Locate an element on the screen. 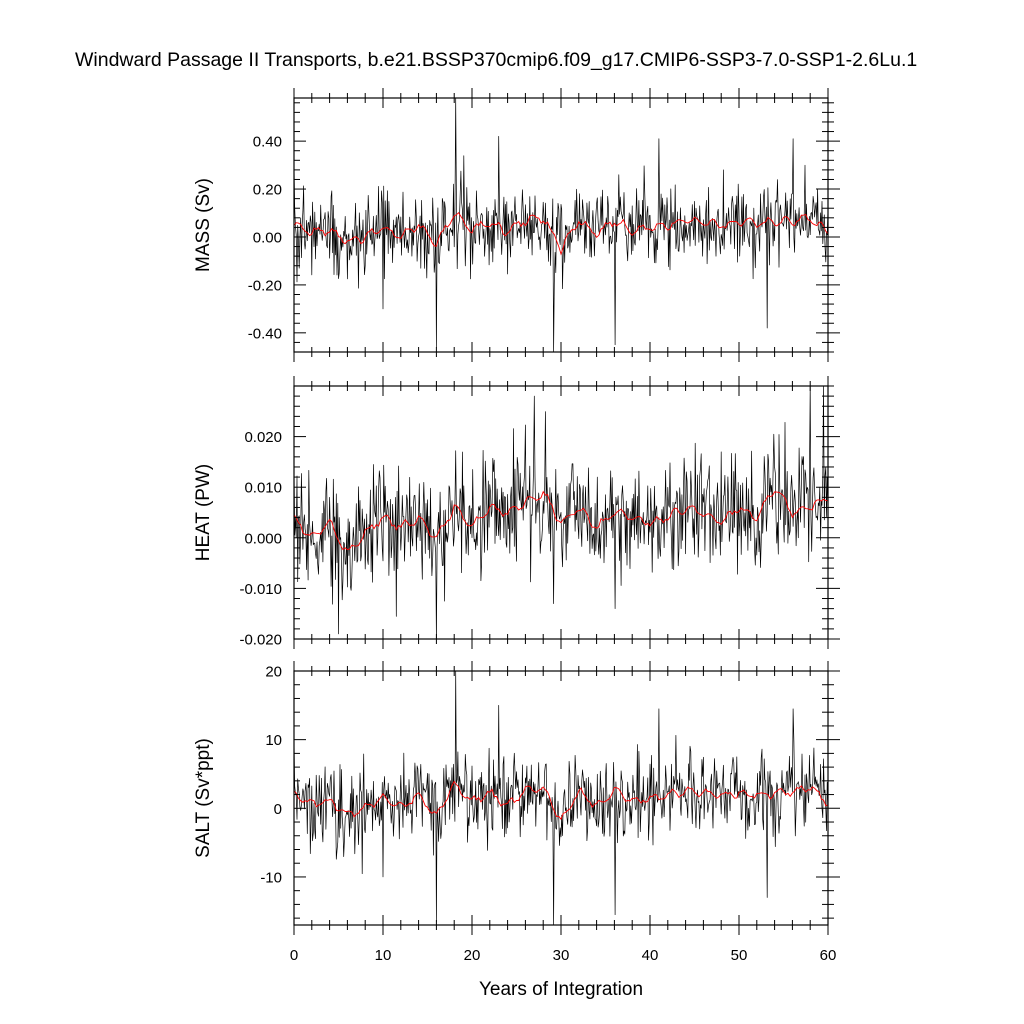 This screenshot has width=1024, height=1024. salt-x-tick-label: 30 is located at coordinates (561, 955).